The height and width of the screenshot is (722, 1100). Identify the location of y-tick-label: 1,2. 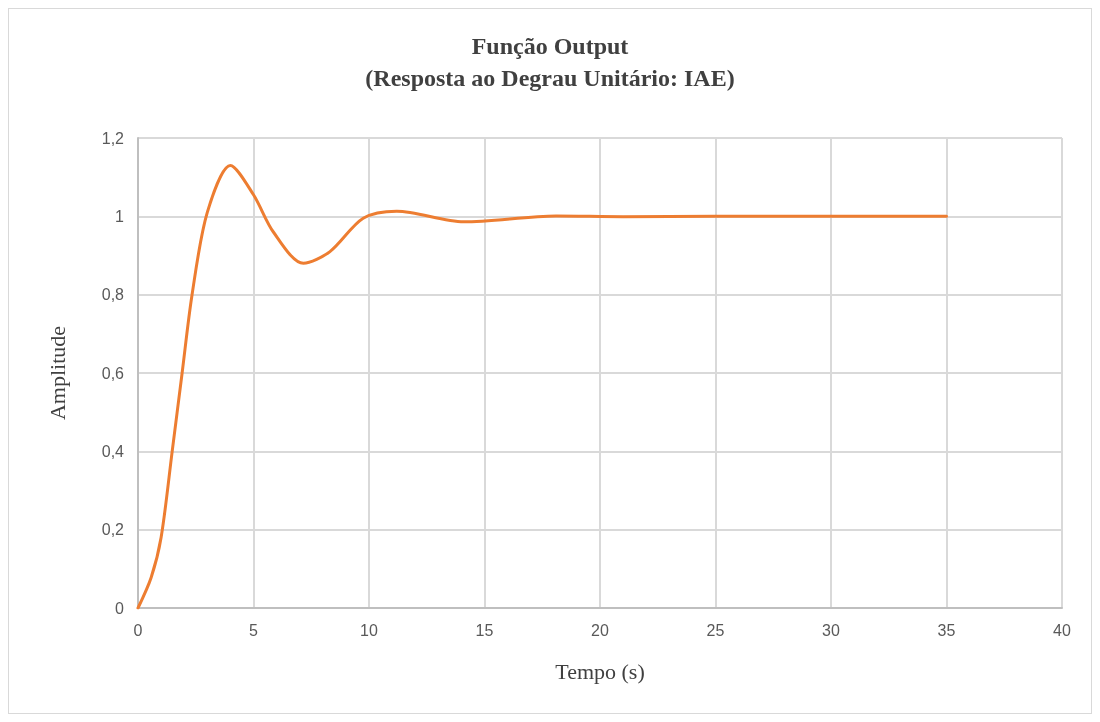
(113, 138).